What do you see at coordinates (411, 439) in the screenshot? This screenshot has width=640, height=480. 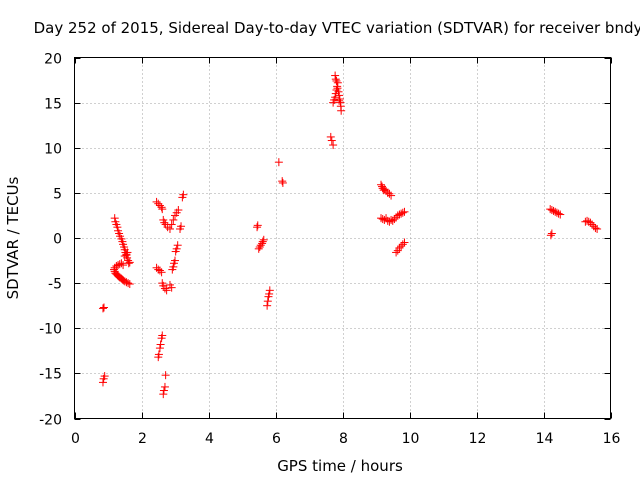 I see `x-tick-label: 10` at bounding box center [411, 439].